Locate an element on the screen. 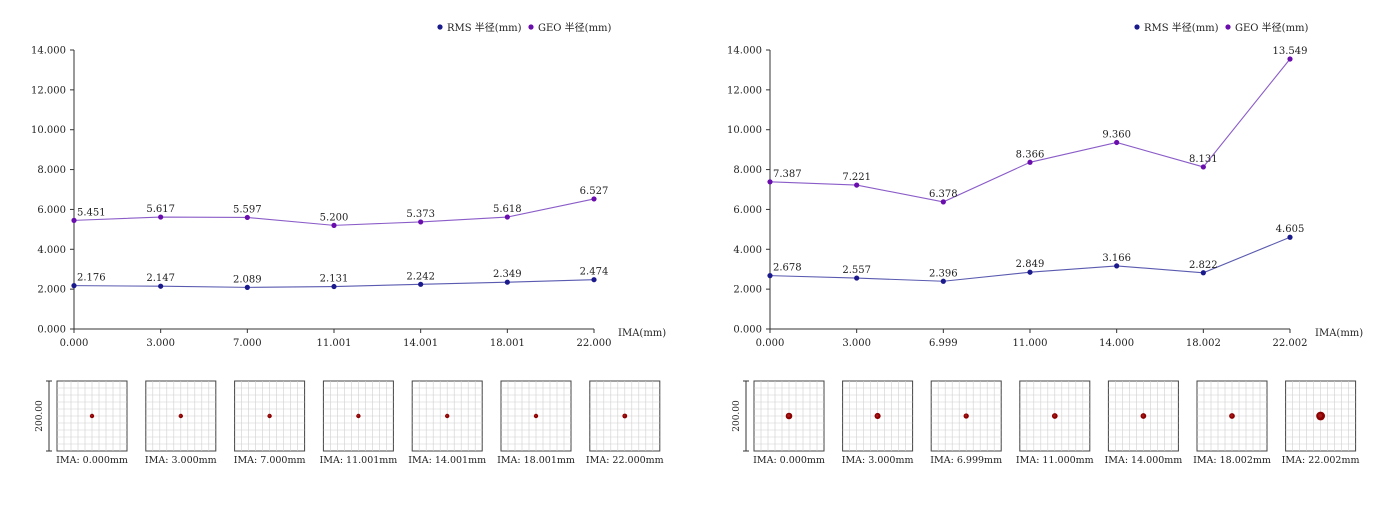 This screenshot has width=1400, height=507. x-tick-label: 18.001 is located at coordinates (507, 343).